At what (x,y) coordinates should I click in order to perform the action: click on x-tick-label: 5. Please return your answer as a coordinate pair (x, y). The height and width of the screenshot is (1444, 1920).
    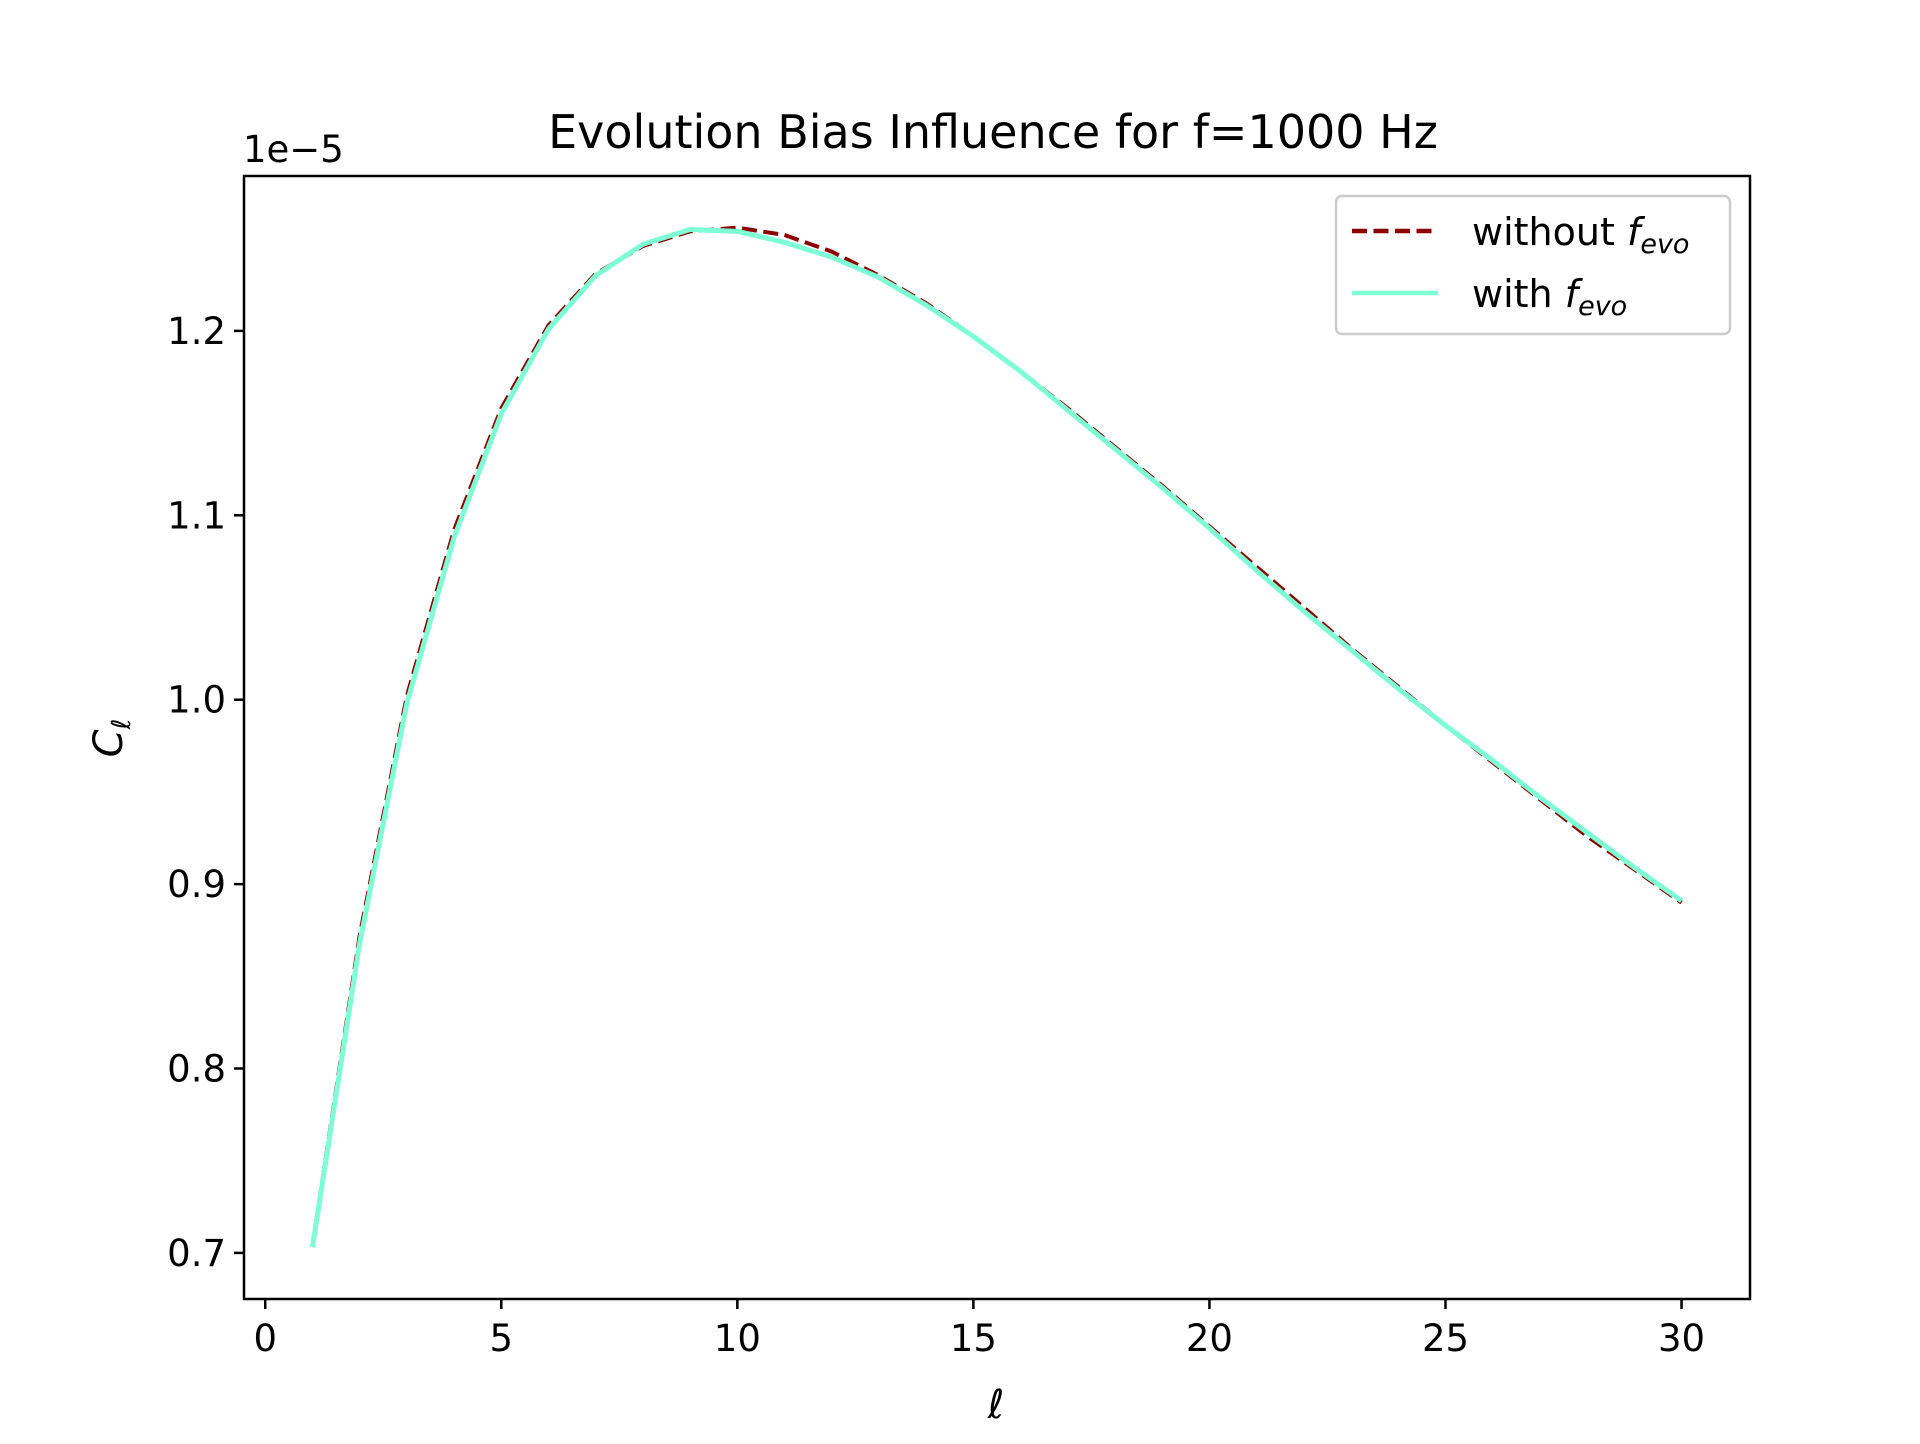
    Looking at the image, I should click on (502, 1338).